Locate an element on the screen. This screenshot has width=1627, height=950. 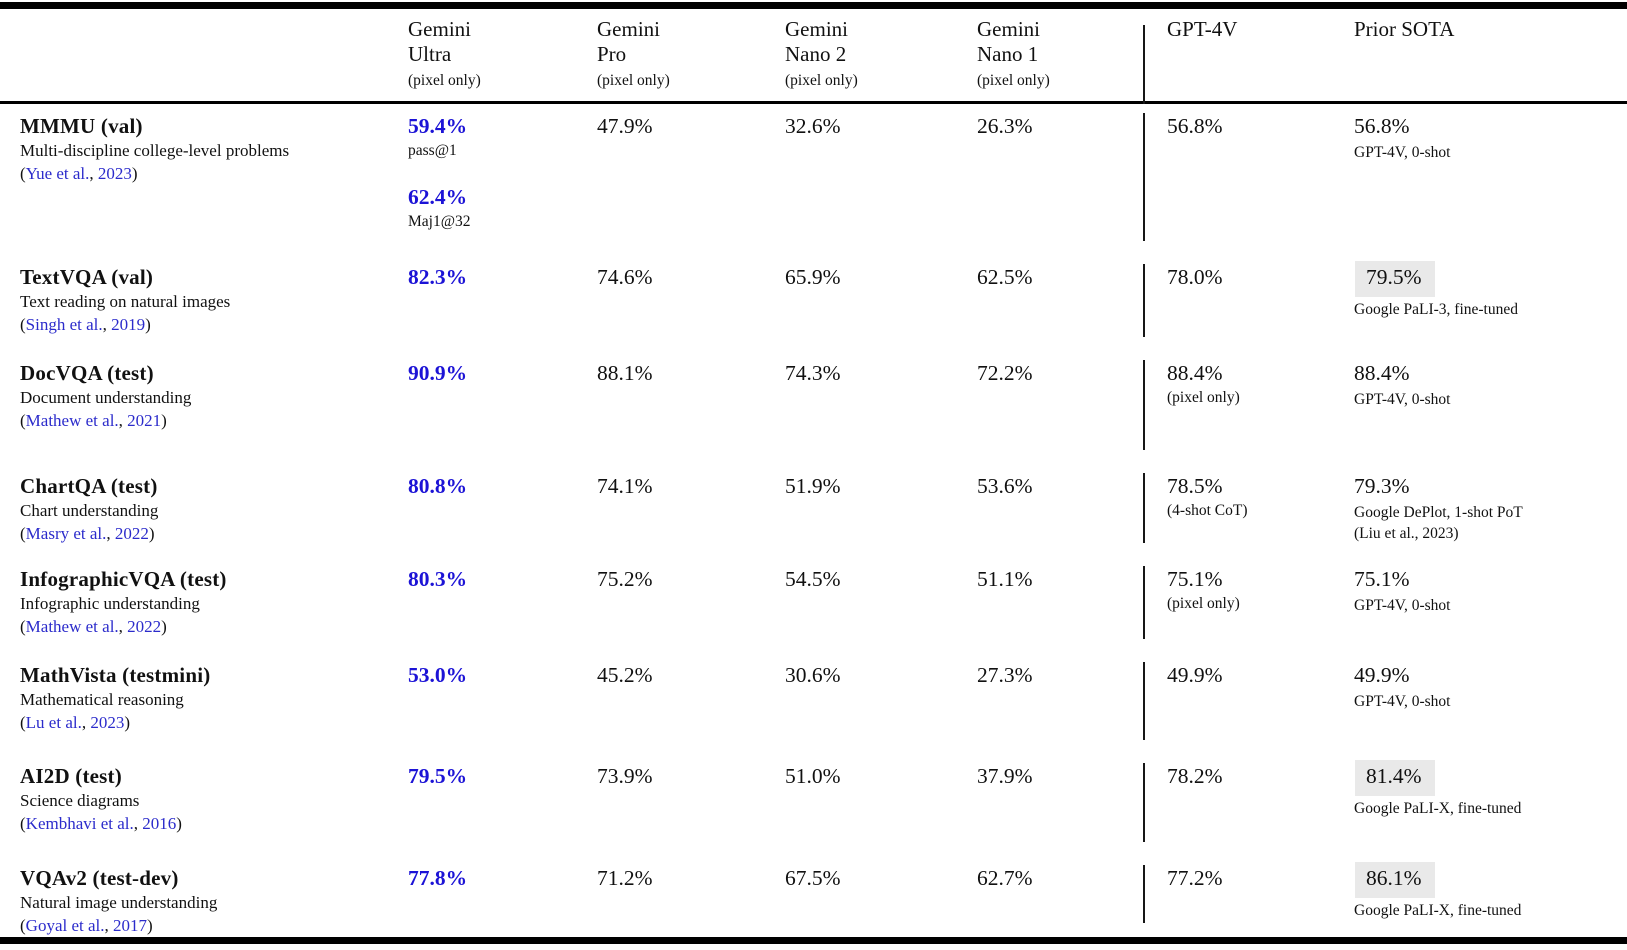
score-value: 51.9% is located at coordinates (813, 486).